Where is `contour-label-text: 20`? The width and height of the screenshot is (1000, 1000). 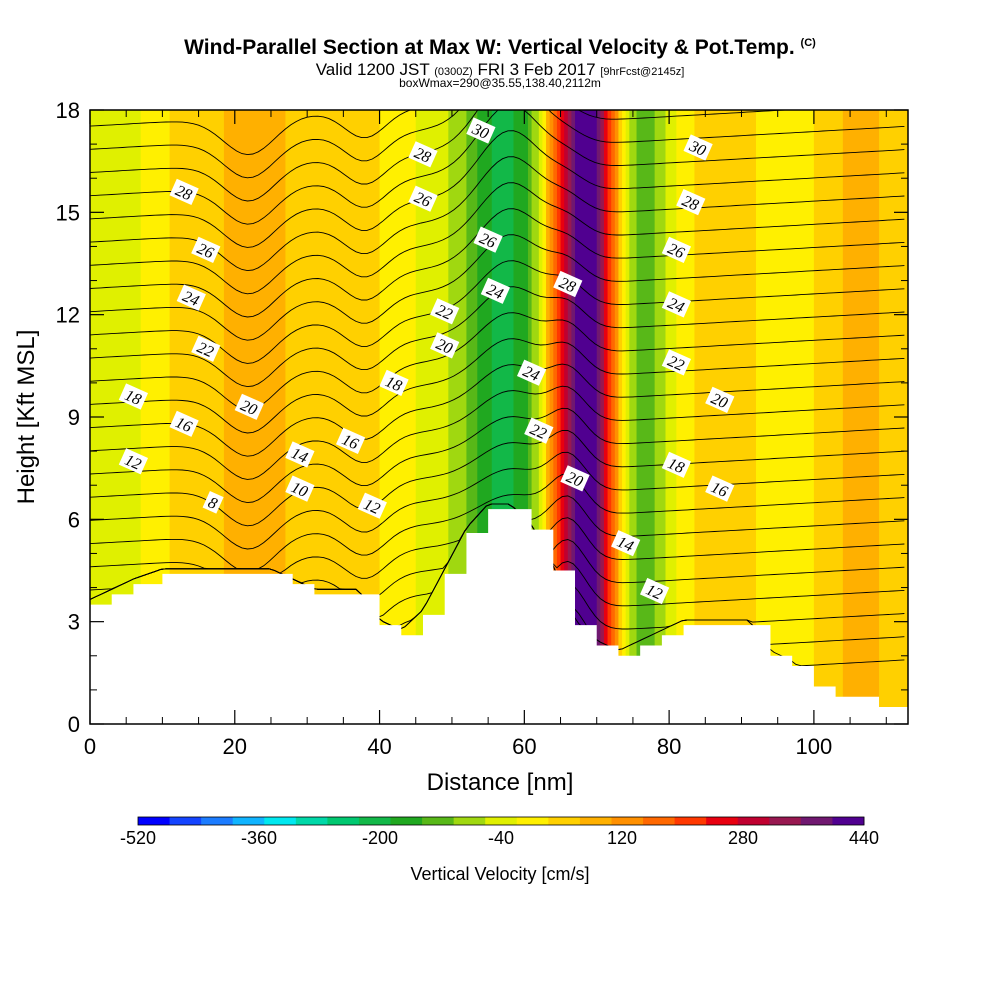
contour-label-text: 20 is located at coordinates (575, 480).